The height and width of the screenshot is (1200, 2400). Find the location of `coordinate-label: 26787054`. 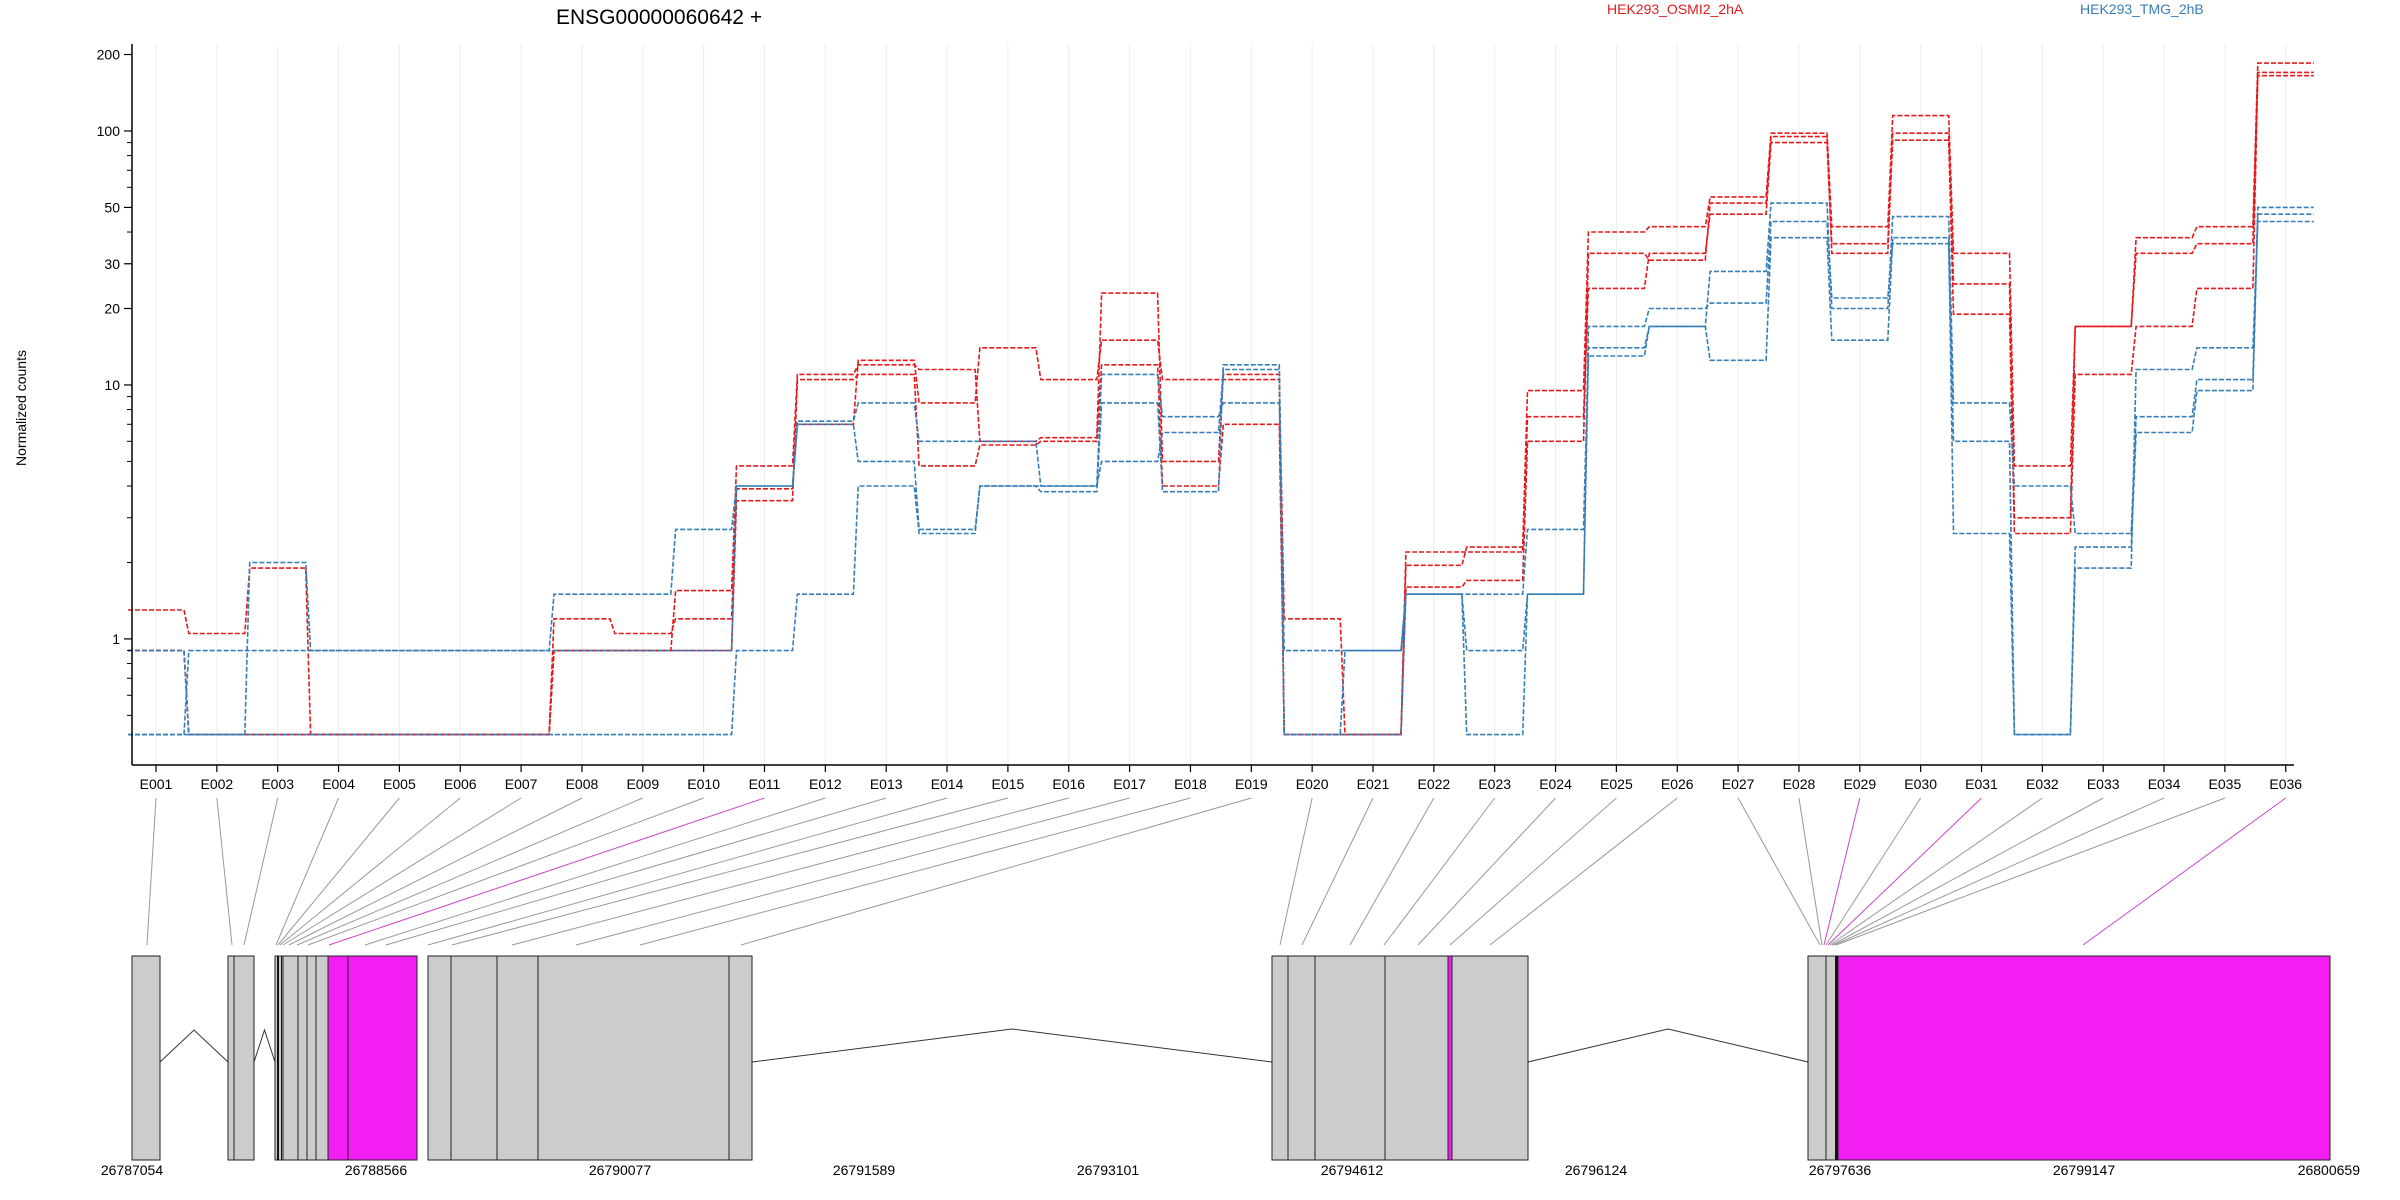

coordinate-label: 26787054 is located at coordinates (132, 1170).